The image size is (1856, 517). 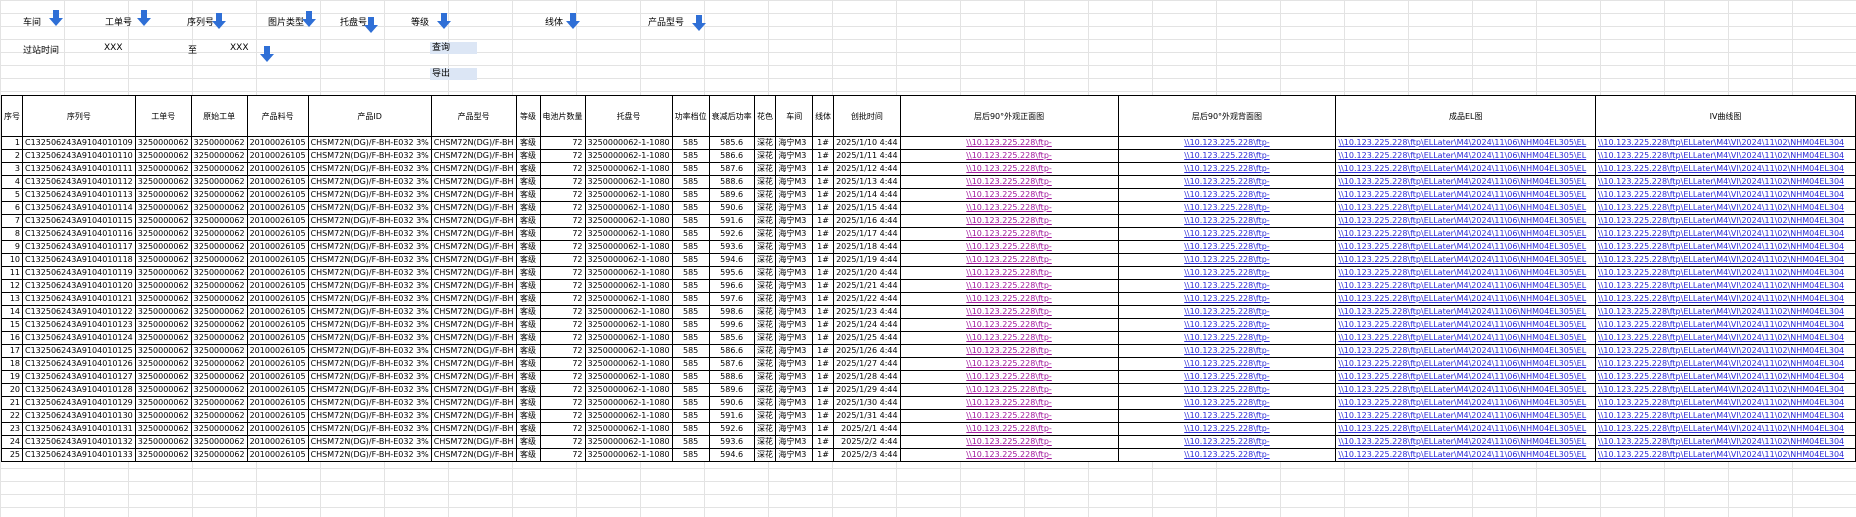 I want to click on col-header-iv-curve: IV曲线图, so click(x=1725, y=116).